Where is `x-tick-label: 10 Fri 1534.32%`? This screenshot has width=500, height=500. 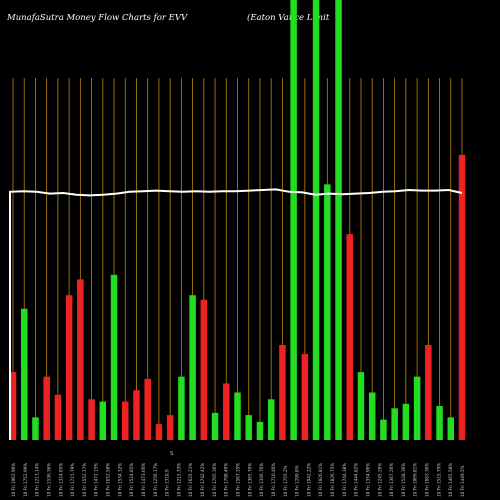 x-tick-label: 10 Fri 1534.32% is located at coordinates (119, 480).